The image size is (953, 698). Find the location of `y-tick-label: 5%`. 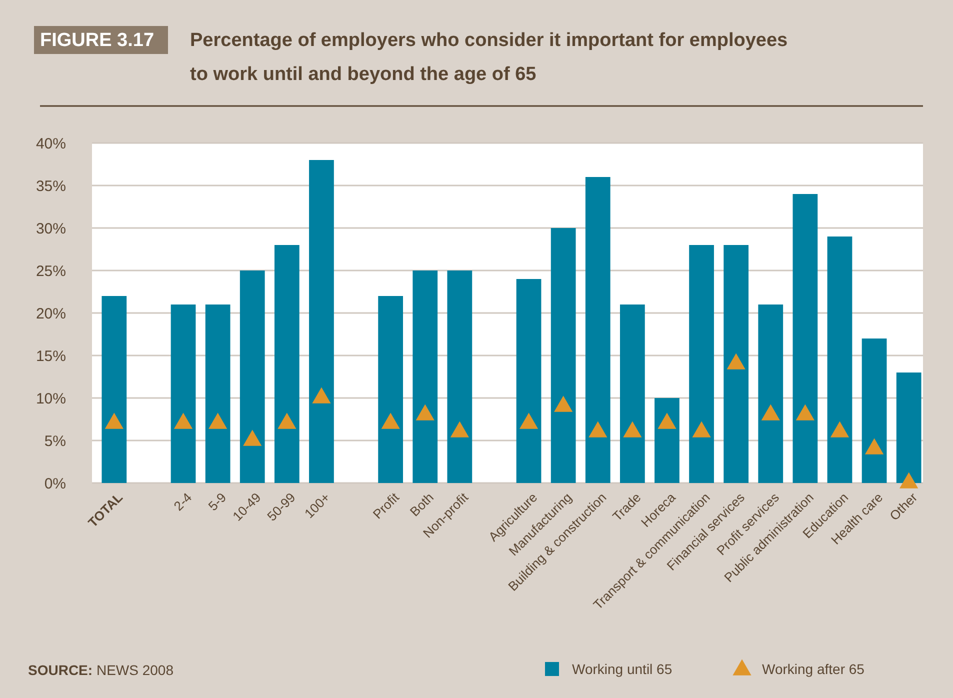

y-tick-label: 5% is located at coordinates (55, 441).